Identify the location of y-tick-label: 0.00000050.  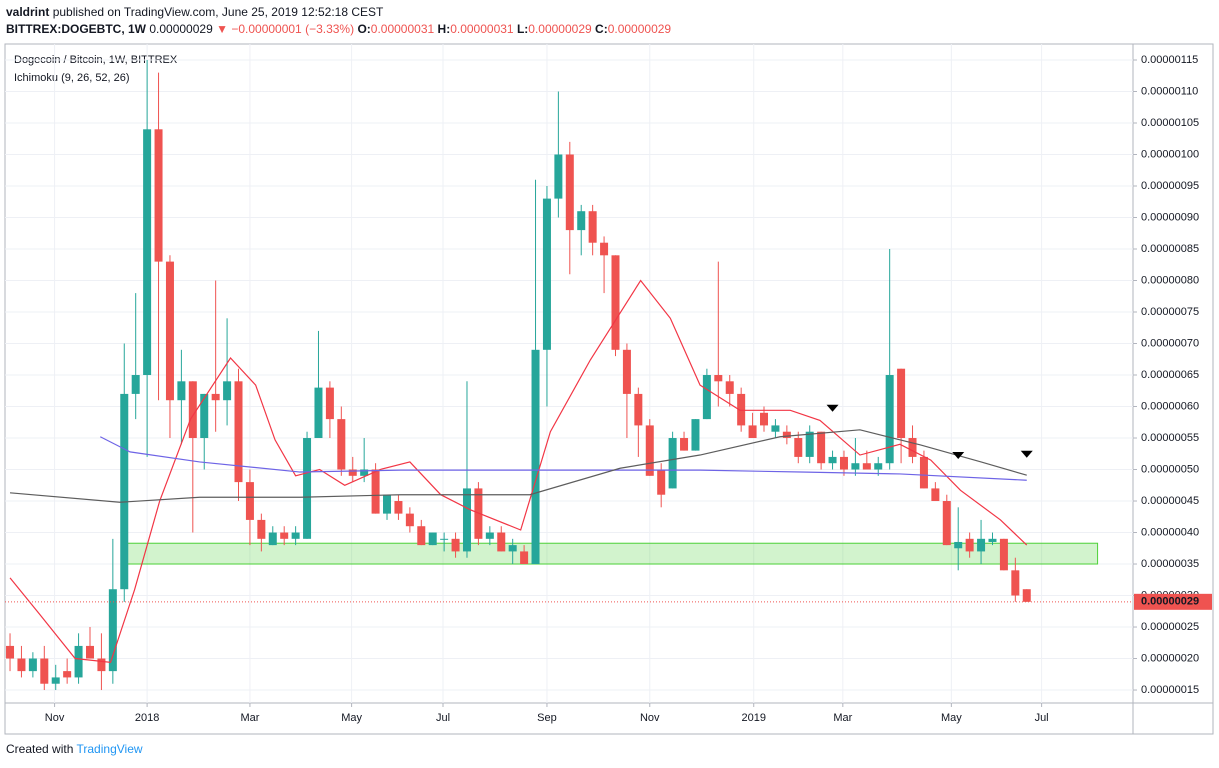
(1170, 469).